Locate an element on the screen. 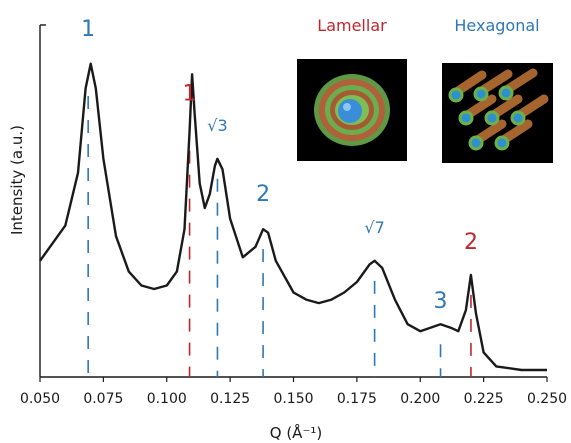  x-tick-label: 0.125 is located at coordinates (230, 399).